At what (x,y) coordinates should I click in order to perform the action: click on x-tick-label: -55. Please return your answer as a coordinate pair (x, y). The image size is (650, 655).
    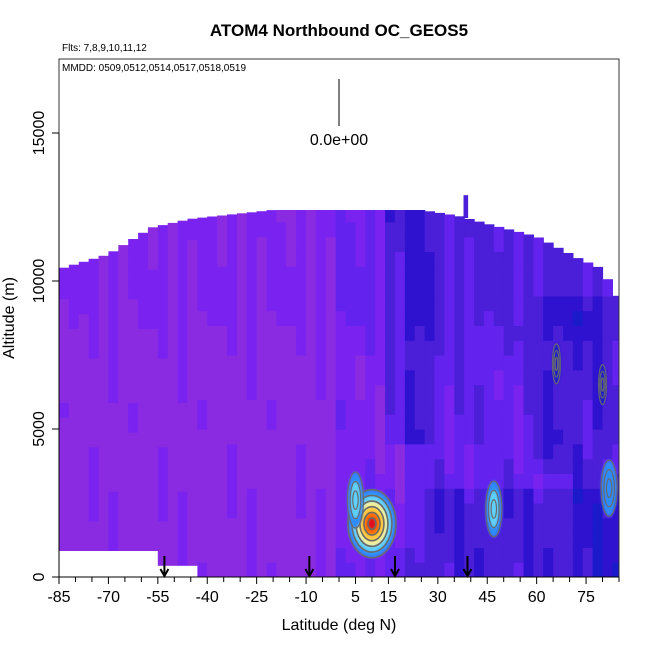
    Looking at the image, I should click on (157, 597).